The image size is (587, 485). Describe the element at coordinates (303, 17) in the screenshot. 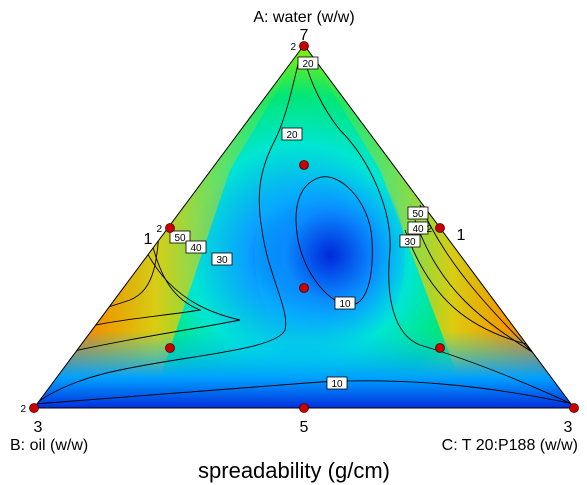

I see `vertex-a-label: A: water (w/w)` at that location.